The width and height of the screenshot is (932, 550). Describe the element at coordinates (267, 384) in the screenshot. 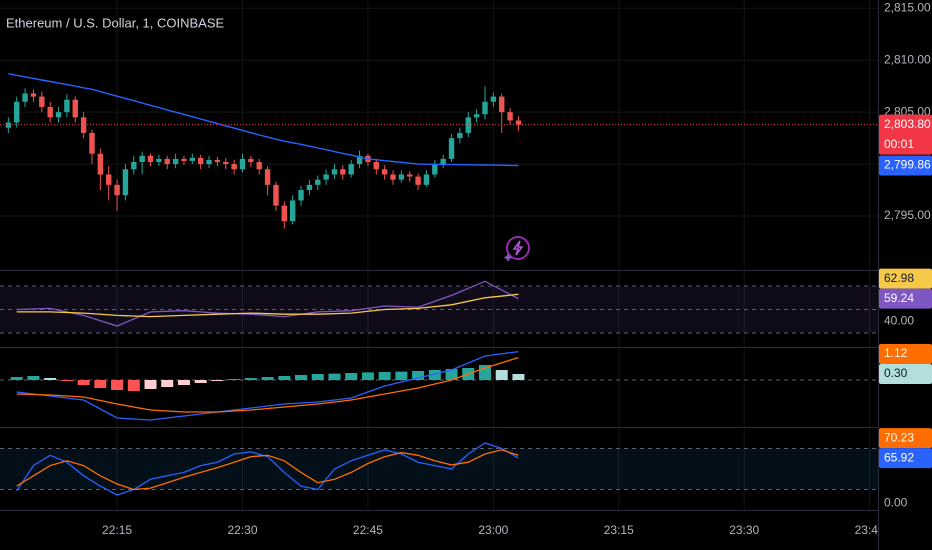

I see `macd-line` at that location.